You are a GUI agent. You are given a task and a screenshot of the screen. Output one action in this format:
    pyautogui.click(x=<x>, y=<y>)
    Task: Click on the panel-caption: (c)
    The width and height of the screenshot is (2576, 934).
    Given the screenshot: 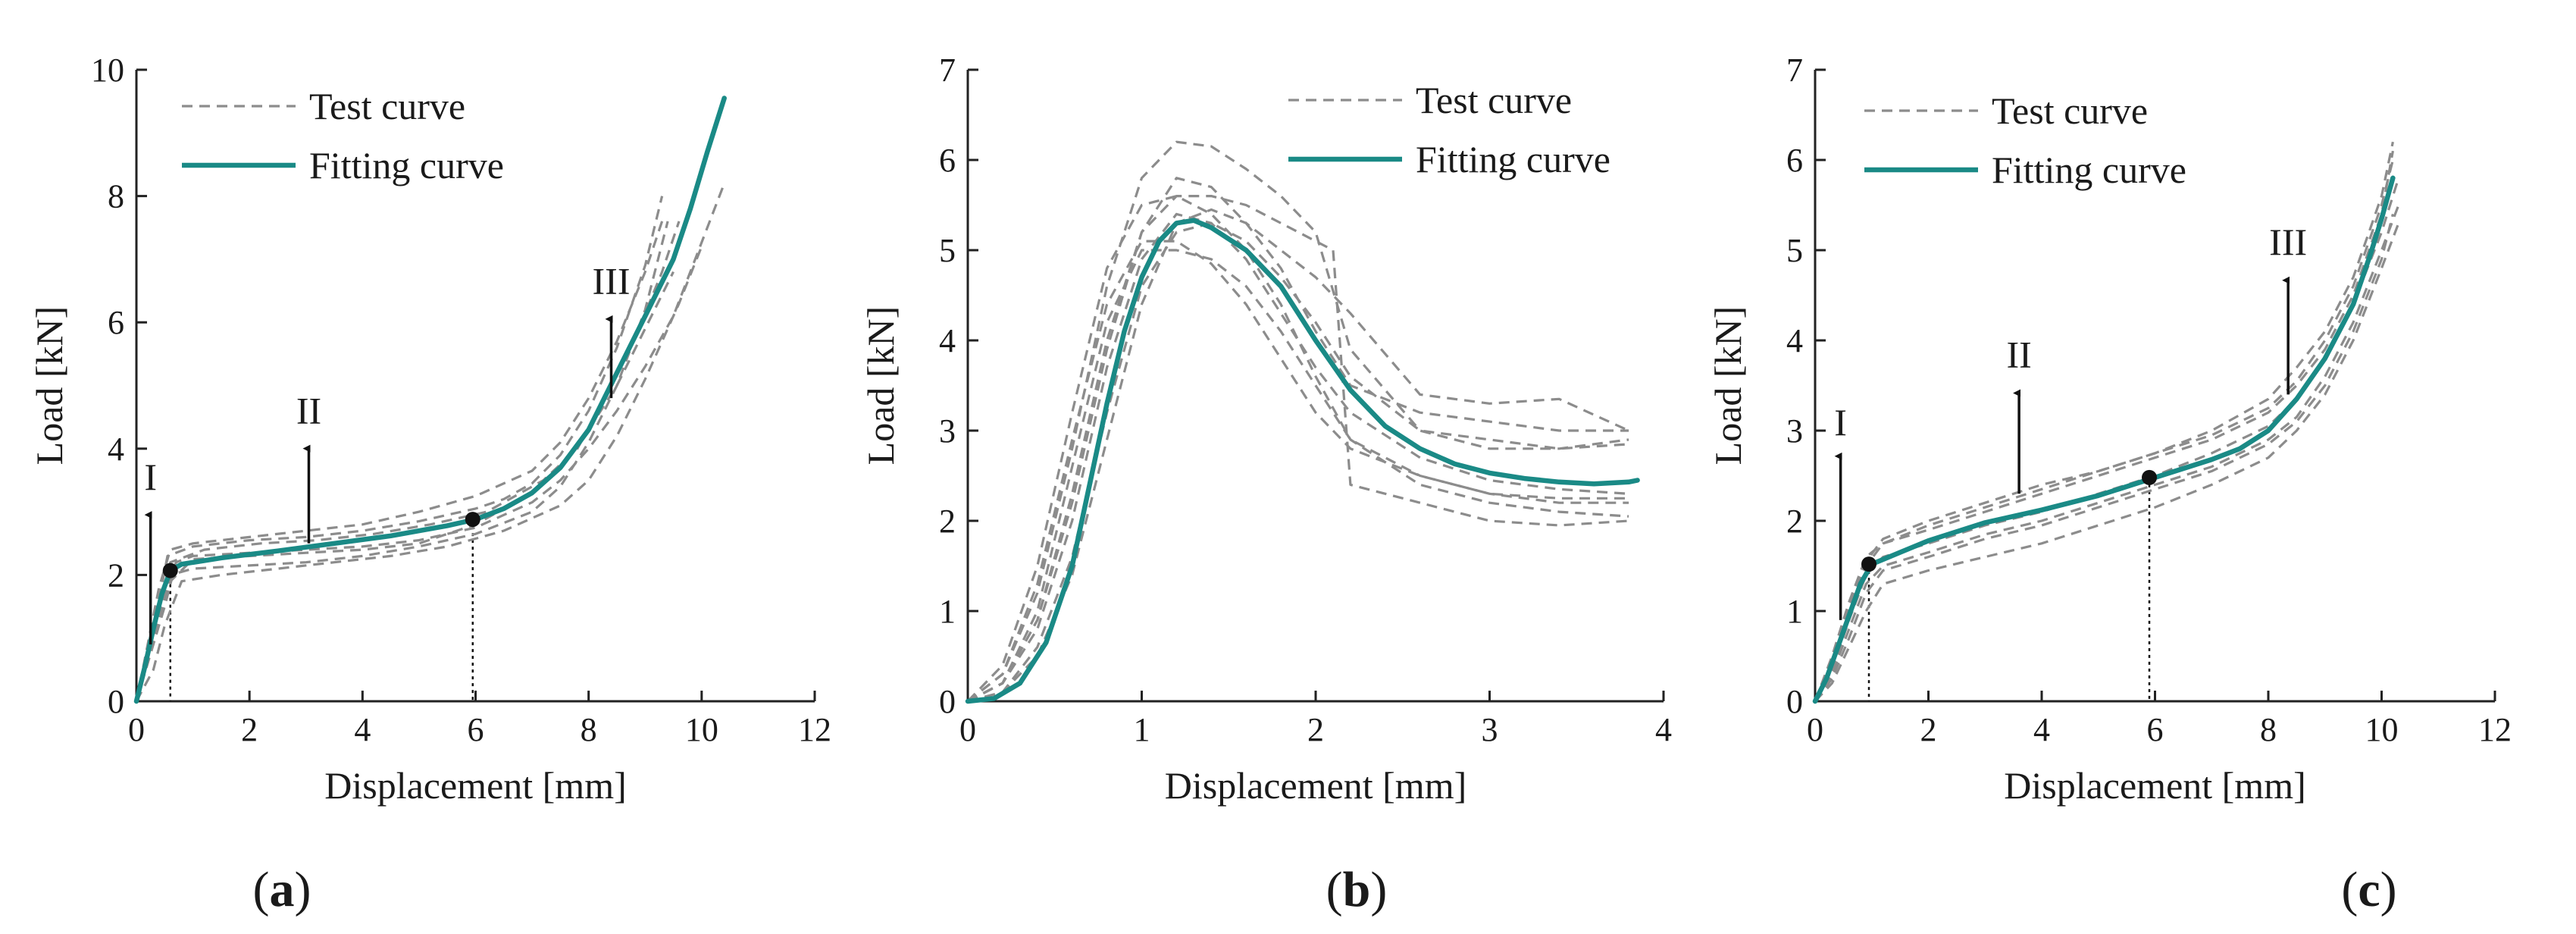 What is the action you would take?
    pyautogui.click(x=2368, y=889)
    